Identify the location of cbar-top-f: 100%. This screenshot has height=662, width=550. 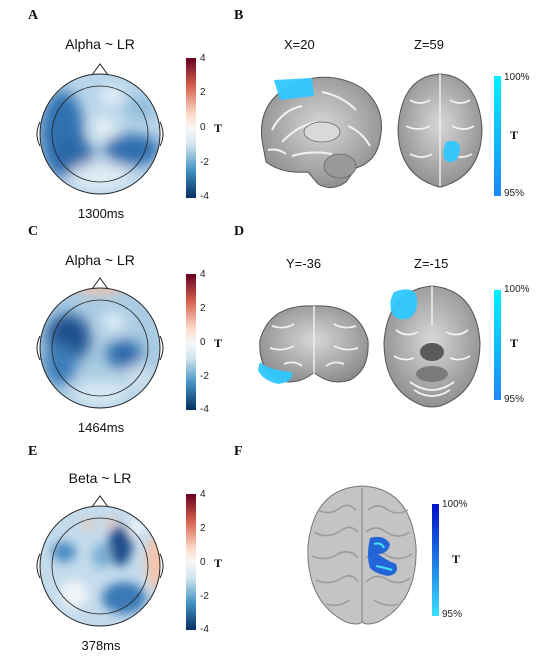
(455, 504).